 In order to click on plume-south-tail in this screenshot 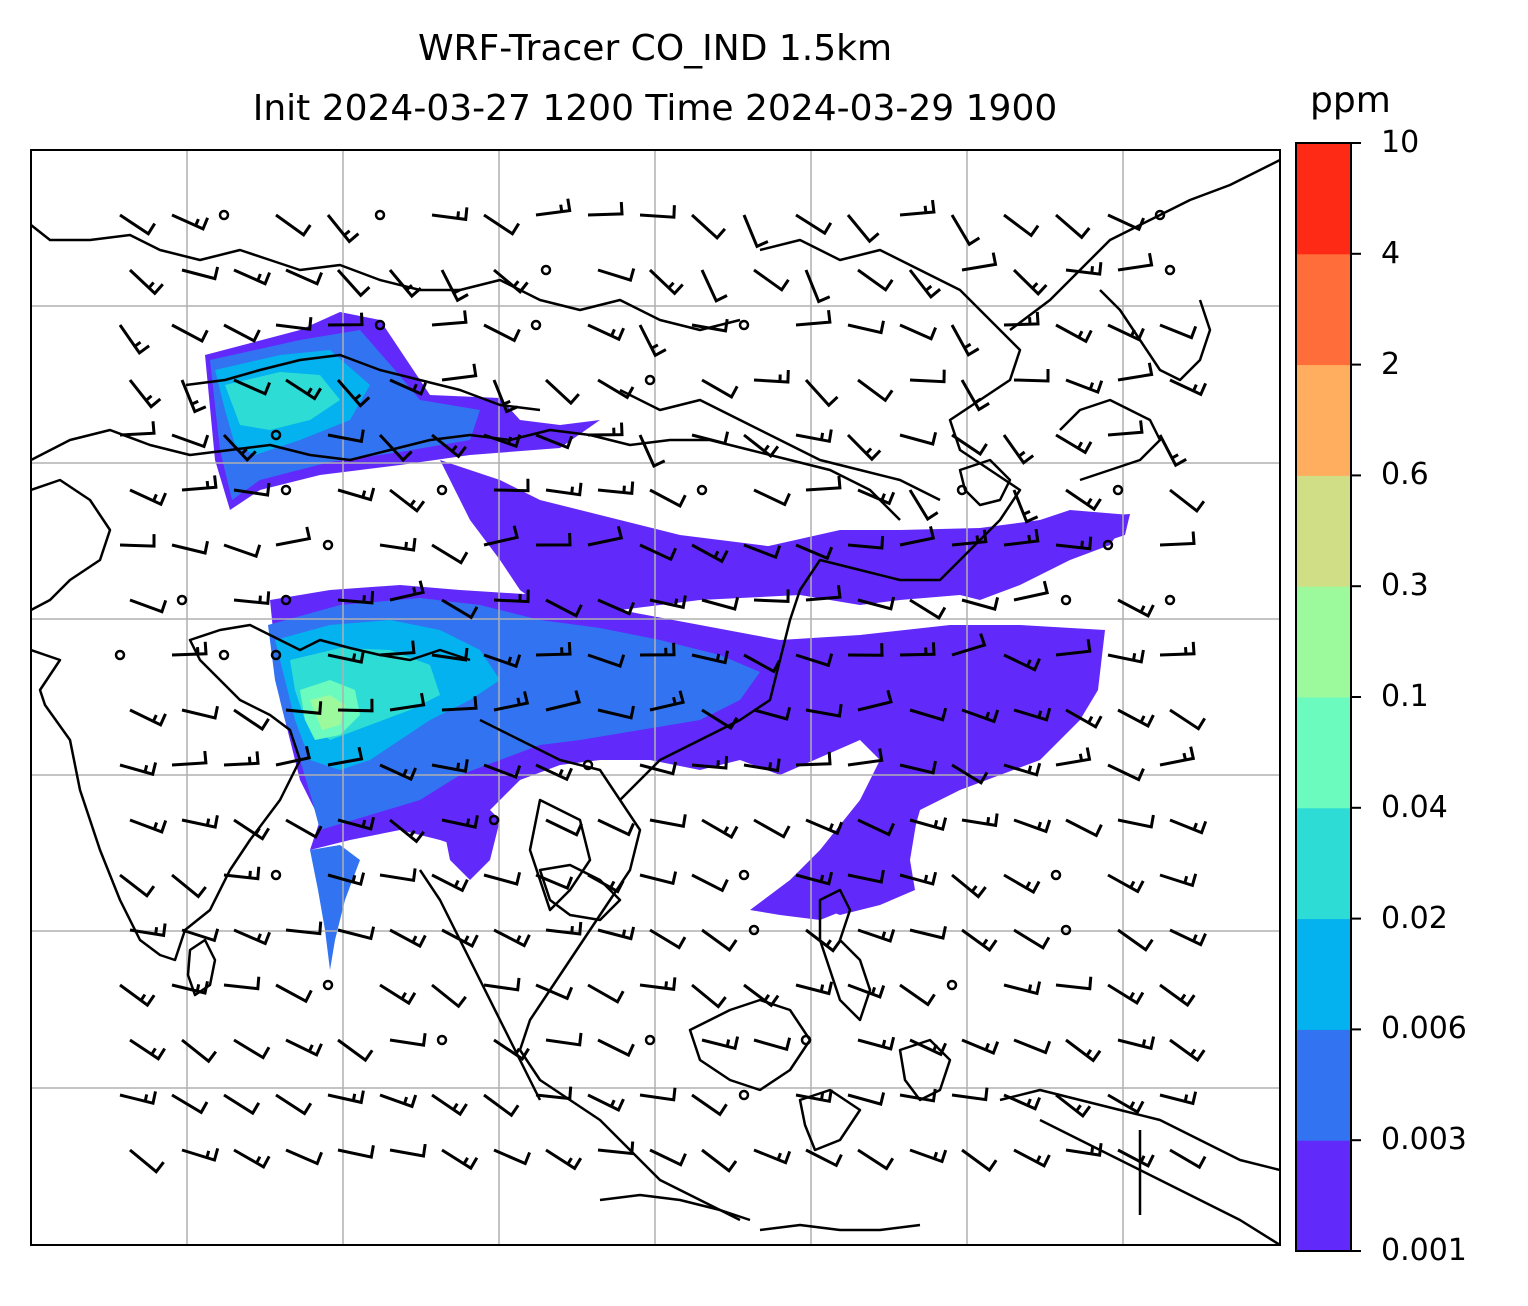, I will do `click(335, 907)`.